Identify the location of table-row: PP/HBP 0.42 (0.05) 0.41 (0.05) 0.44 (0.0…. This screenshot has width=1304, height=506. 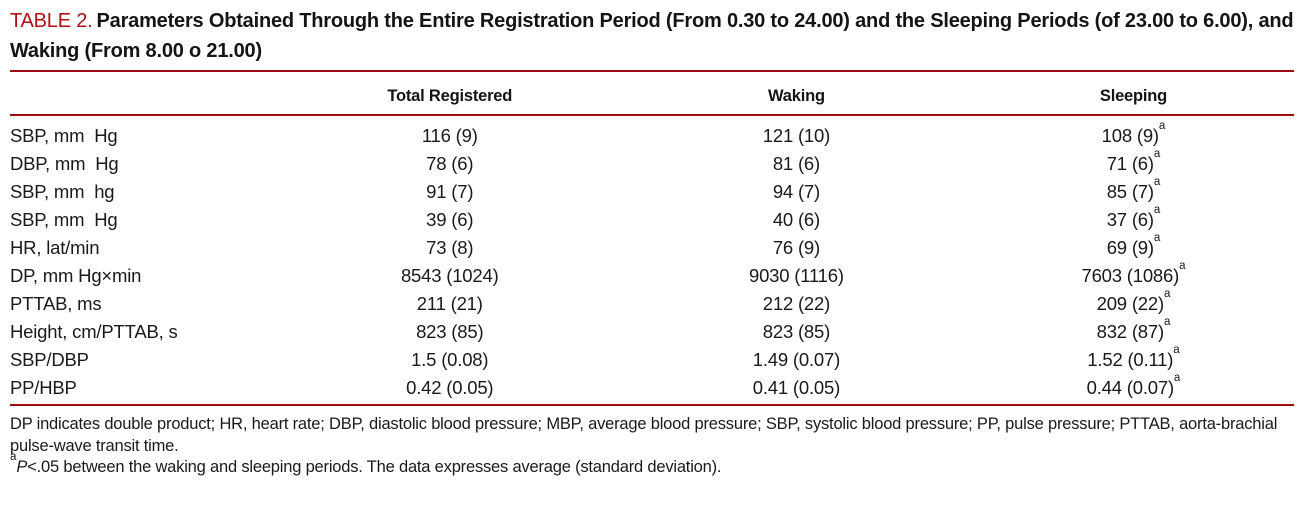
(652, 388).